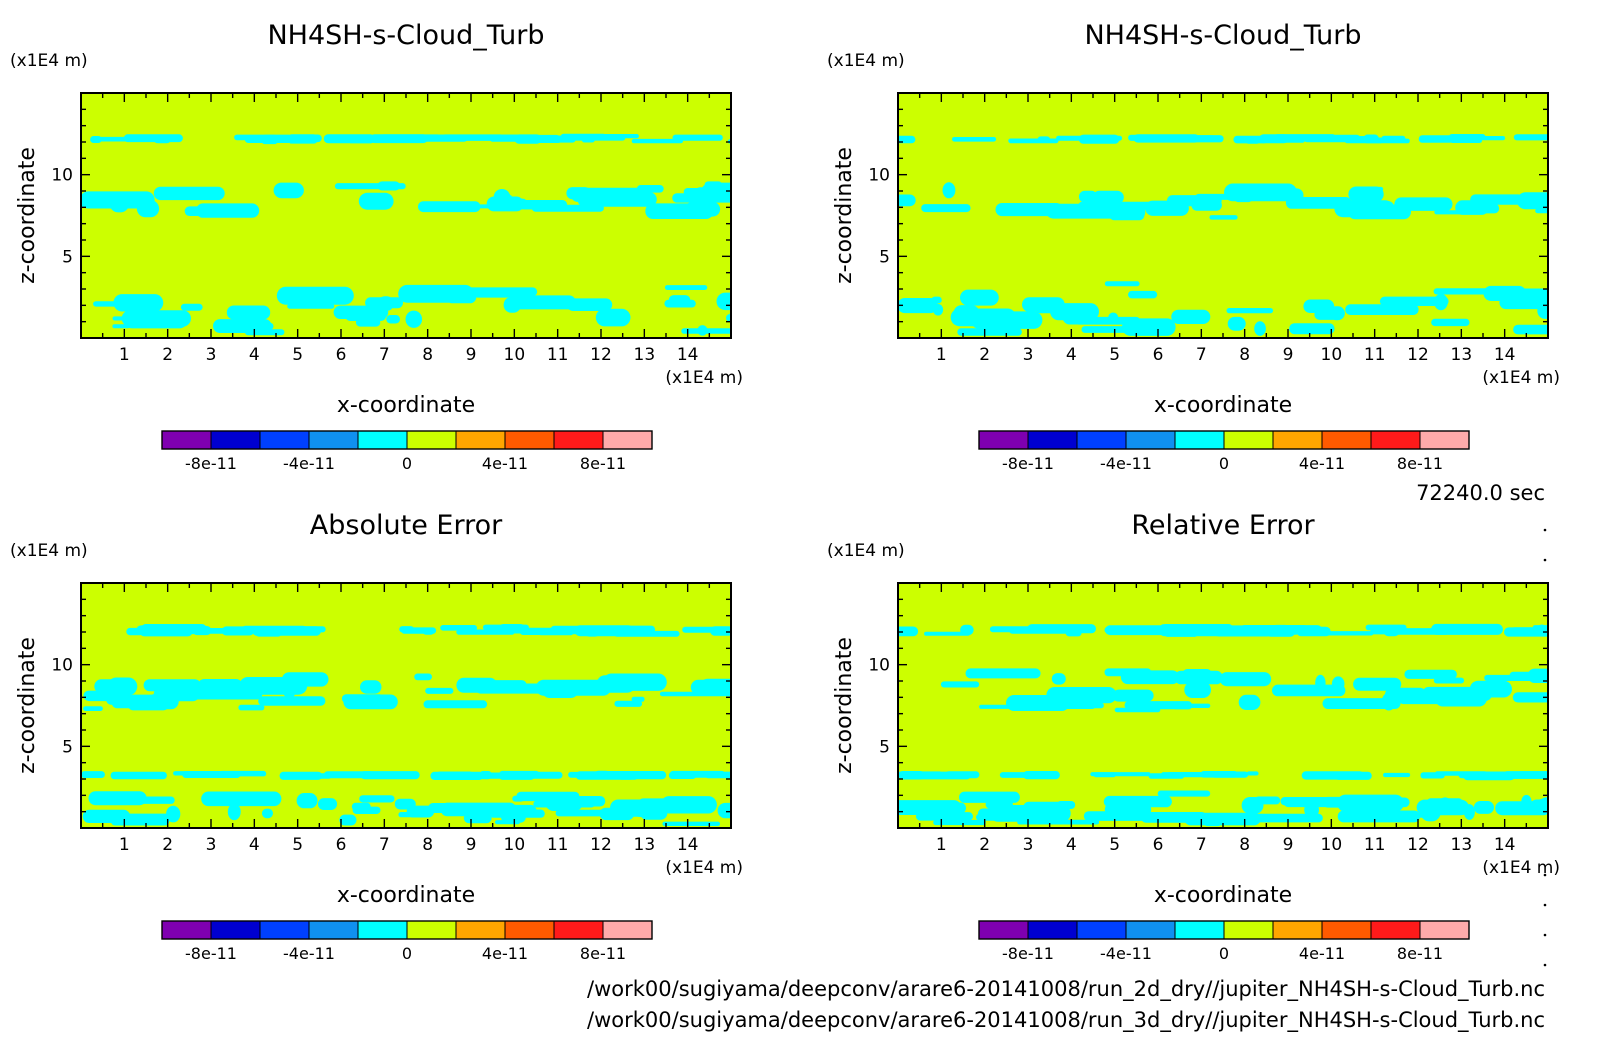 The height and width of the screenshot is (1054, 1604). Describe the element at coordinates (688, 845) in the screenshot. I see `x-tick-label: 14` at that location.